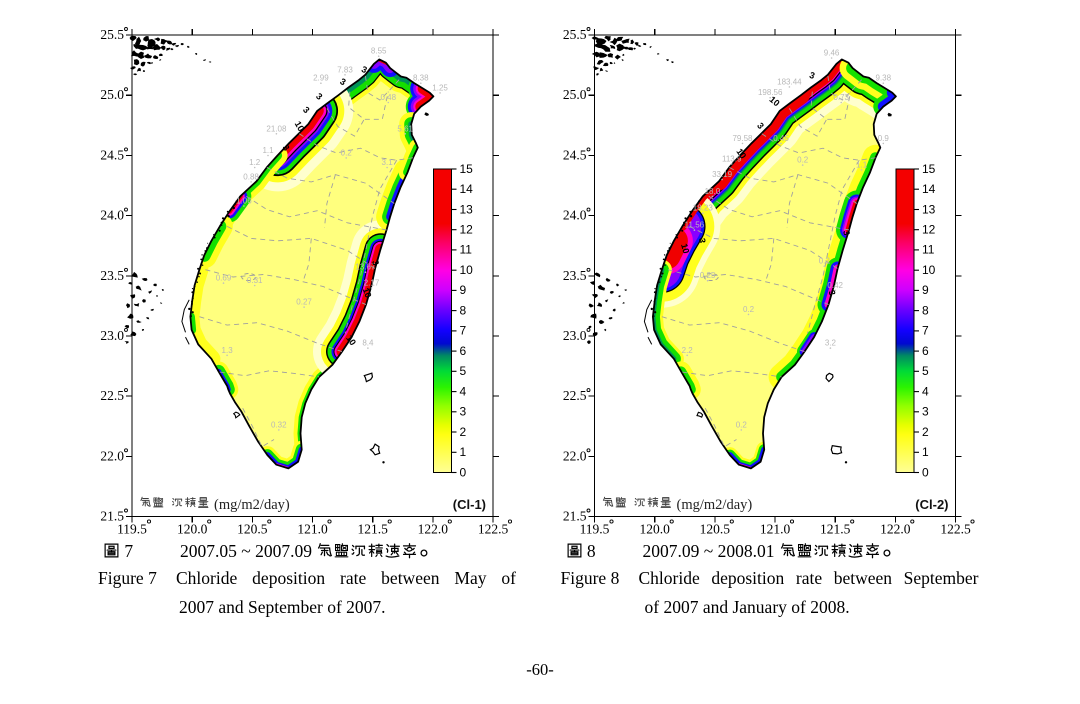  I want to click on svg-text: 0.69, so click(224, 278).